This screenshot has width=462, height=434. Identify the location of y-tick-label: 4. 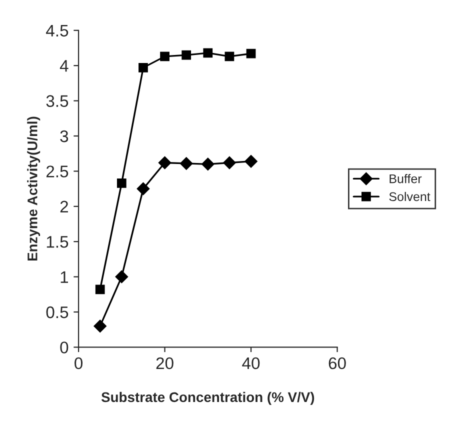
(64, 66).